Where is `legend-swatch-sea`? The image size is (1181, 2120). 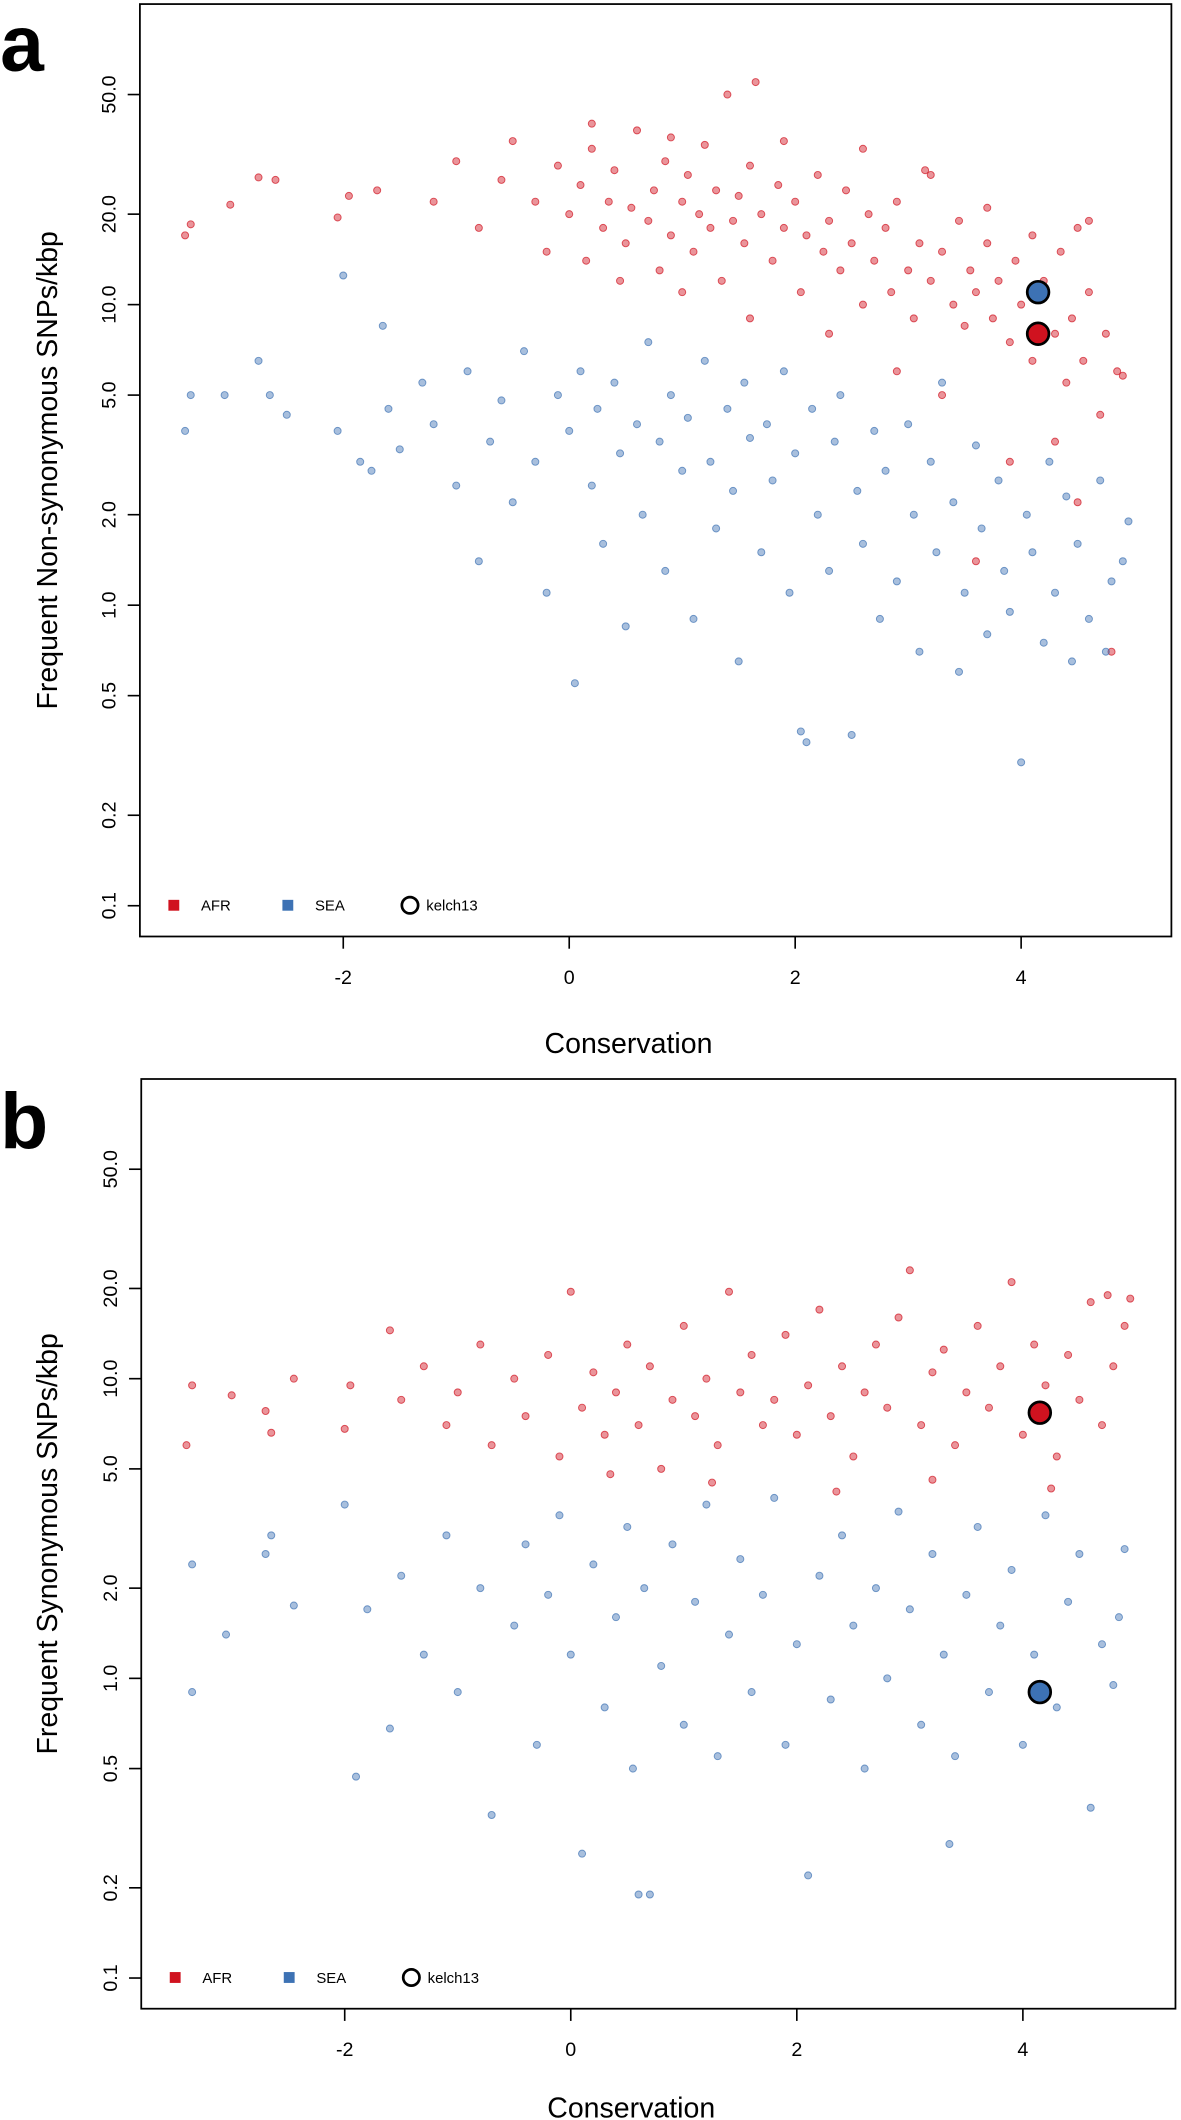 legend-swatch-sea is located at coordinates (289, 1977).